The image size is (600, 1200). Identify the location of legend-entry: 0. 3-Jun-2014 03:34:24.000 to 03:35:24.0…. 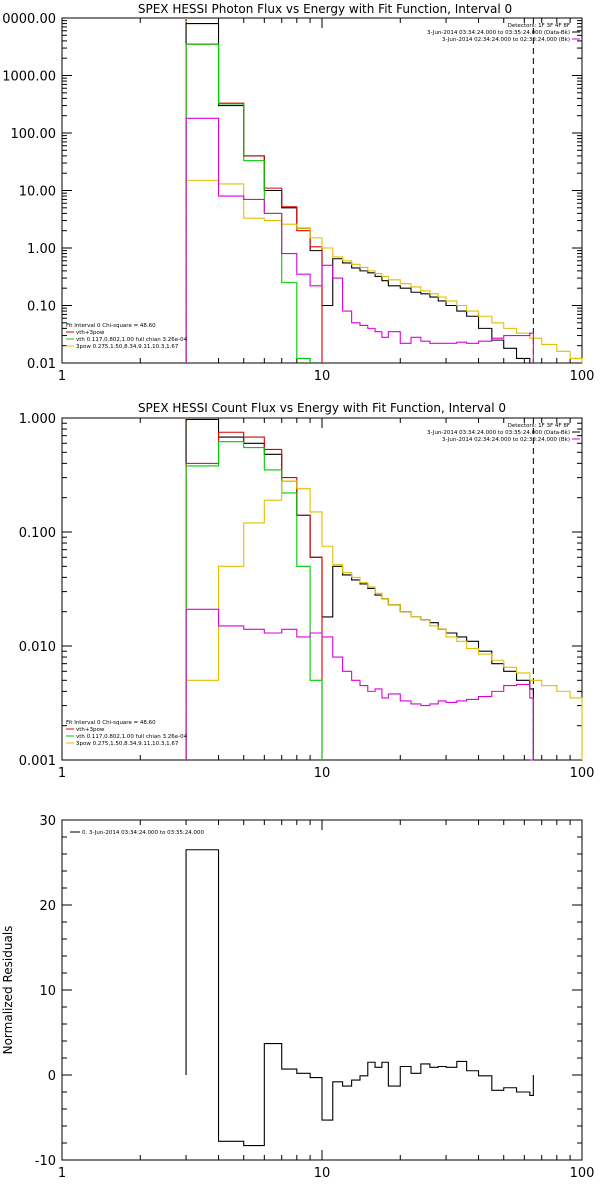
(143, 833).